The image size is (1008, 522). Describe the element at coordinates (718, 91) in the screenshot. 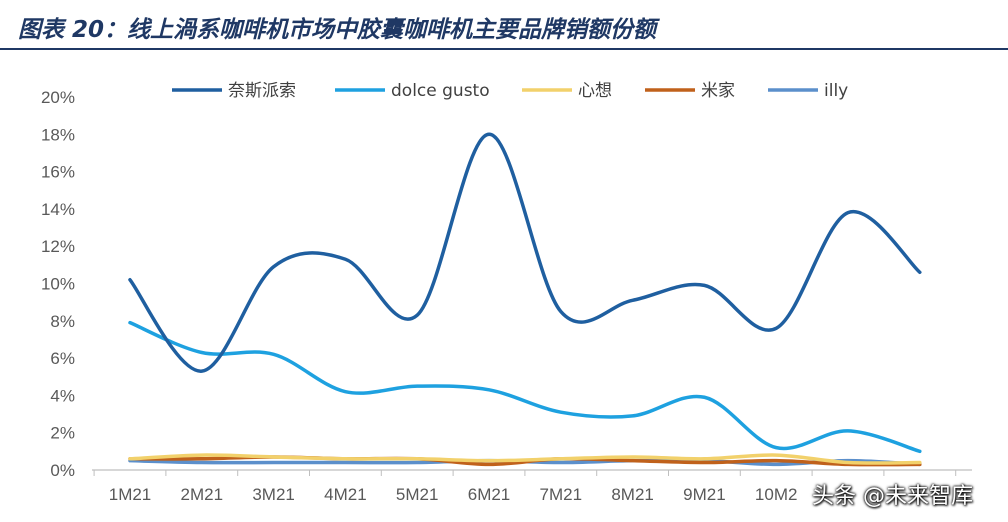

I see `legend-label: 米家` at that location.